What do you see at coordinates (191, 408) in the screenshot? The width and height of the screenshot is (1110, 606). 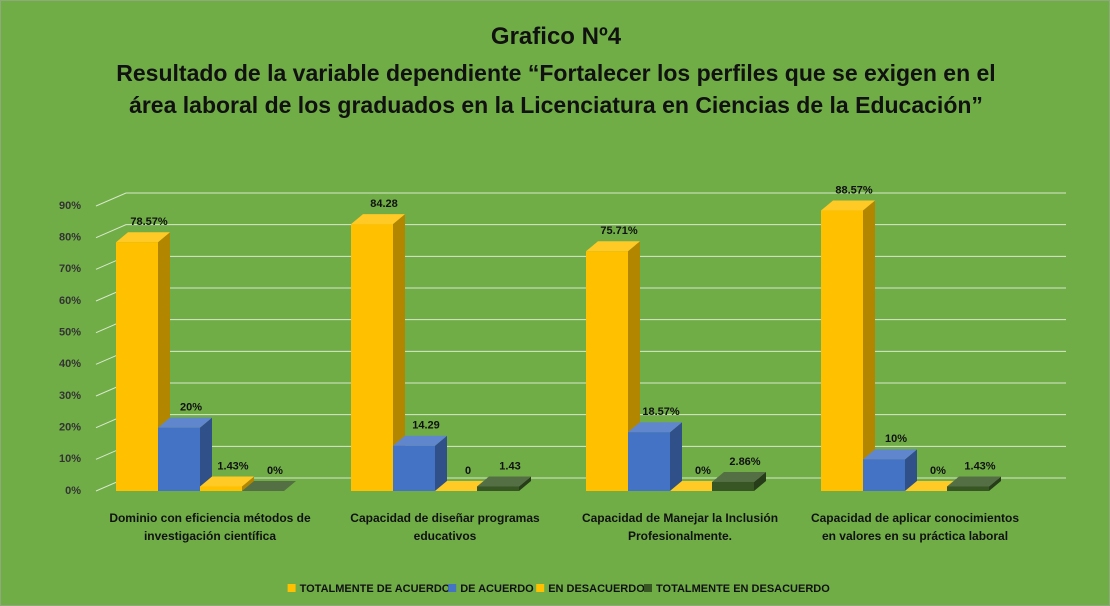 I see `data-label: 20%` at bounding box center [191, 408].